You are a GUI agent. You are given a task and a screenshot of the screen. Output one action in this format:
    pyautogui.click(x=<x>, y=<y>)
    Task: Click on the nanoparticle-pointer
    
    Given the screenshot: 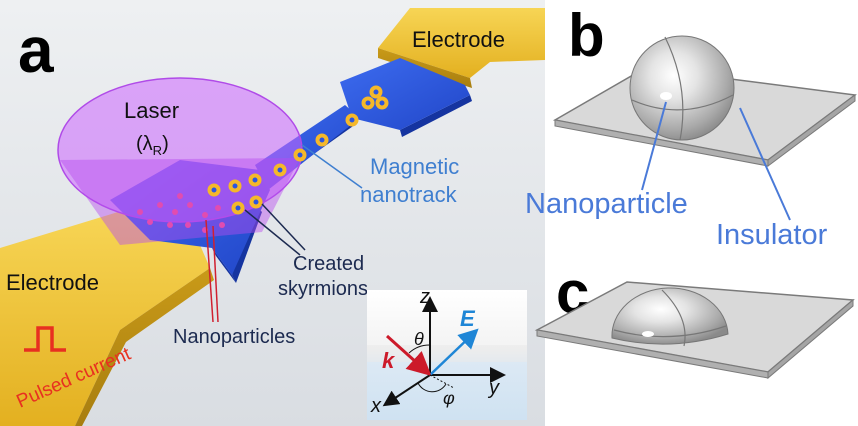 What is the action you would take?
    pyautogui.click(x=654, y=146)
    